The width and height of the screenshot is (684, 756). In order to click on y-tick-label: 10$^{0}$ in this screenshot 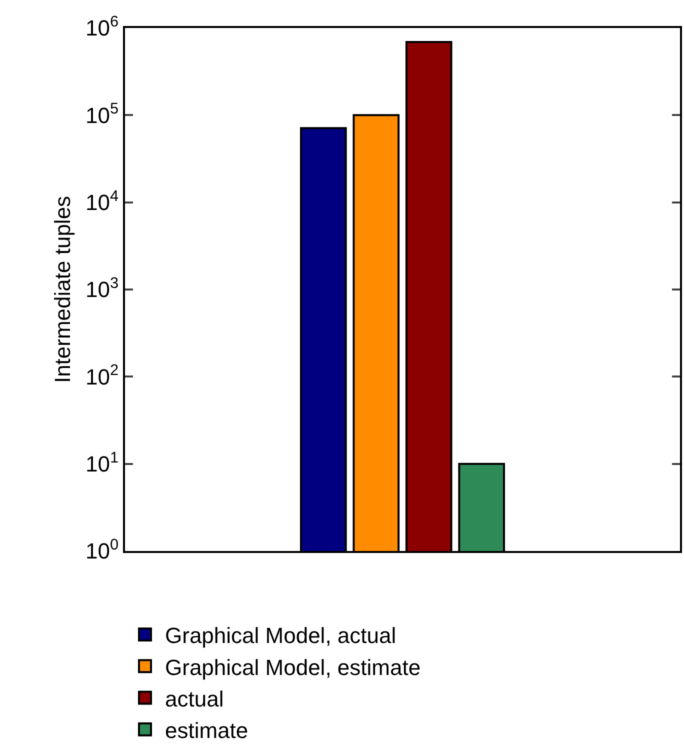, I will do `click(102, 550)`.